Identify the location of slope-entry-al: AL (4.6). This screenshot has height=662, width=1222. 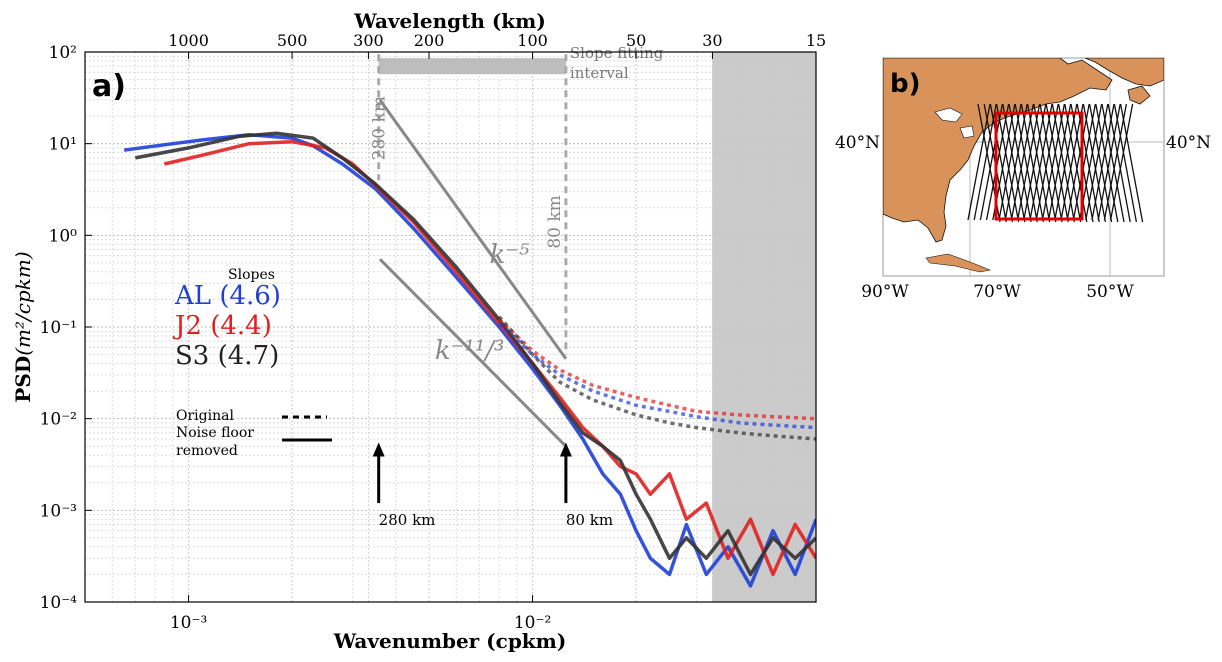
(227, 296).